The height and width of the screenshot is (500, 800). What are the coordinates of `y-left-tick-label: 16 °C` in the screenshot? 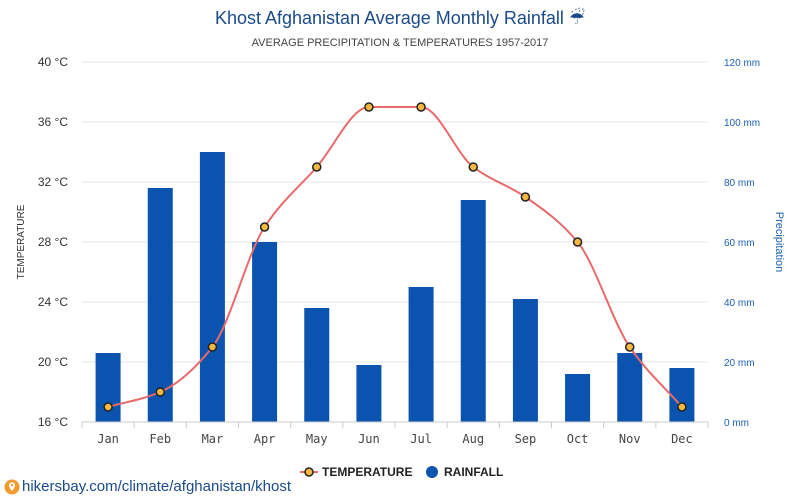 It's located at (53, 422).